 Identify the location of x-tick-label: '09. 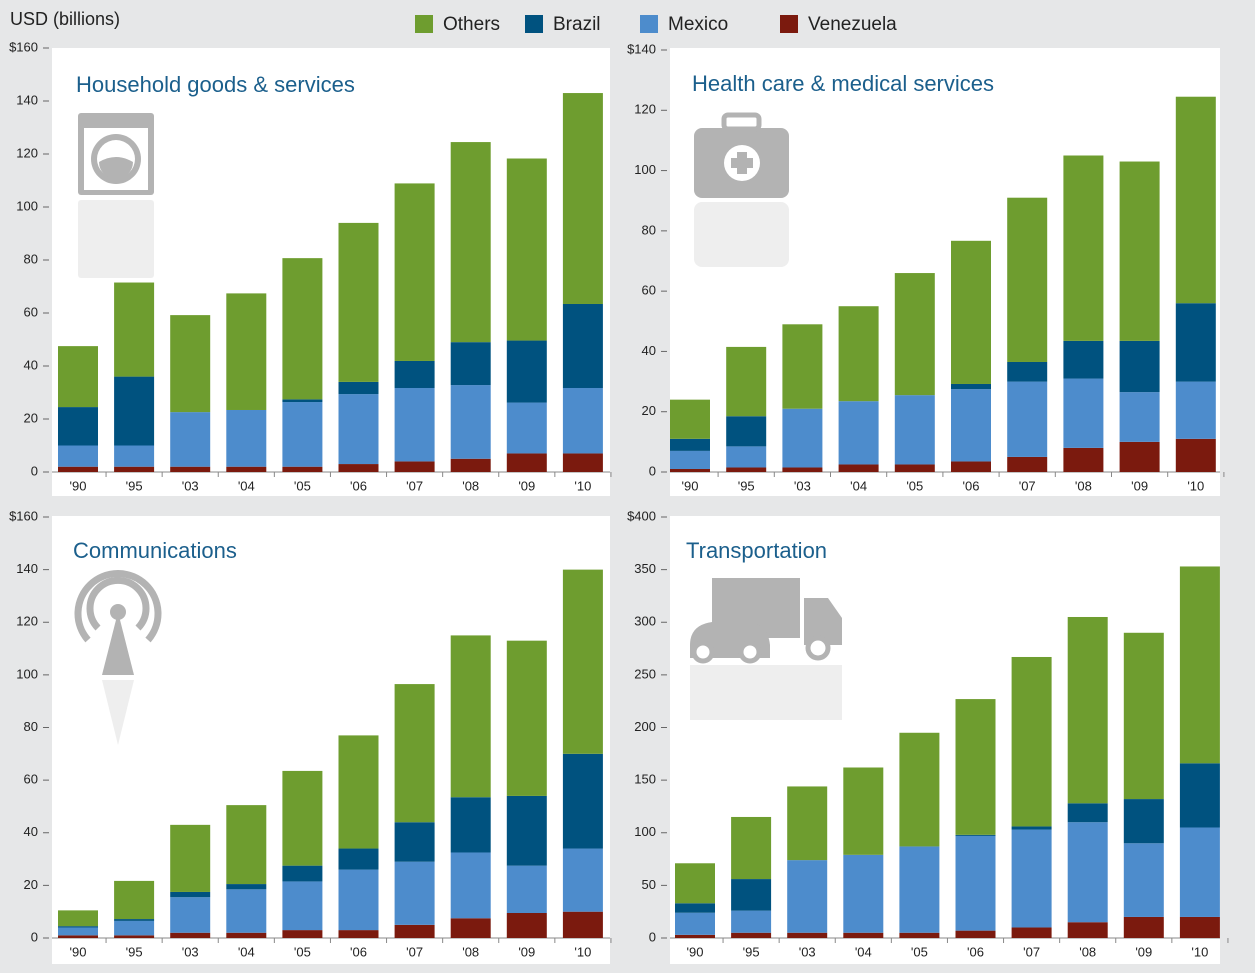
(526, 951).